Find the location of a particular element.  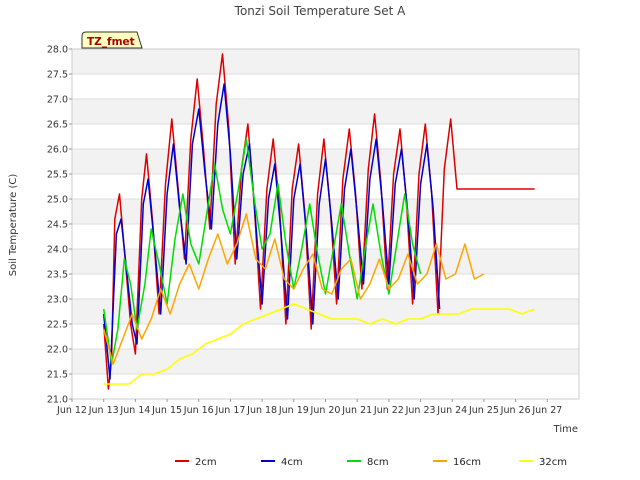

y-axis-title: Soil Temperature (C) is located at coordinates (13, 225).